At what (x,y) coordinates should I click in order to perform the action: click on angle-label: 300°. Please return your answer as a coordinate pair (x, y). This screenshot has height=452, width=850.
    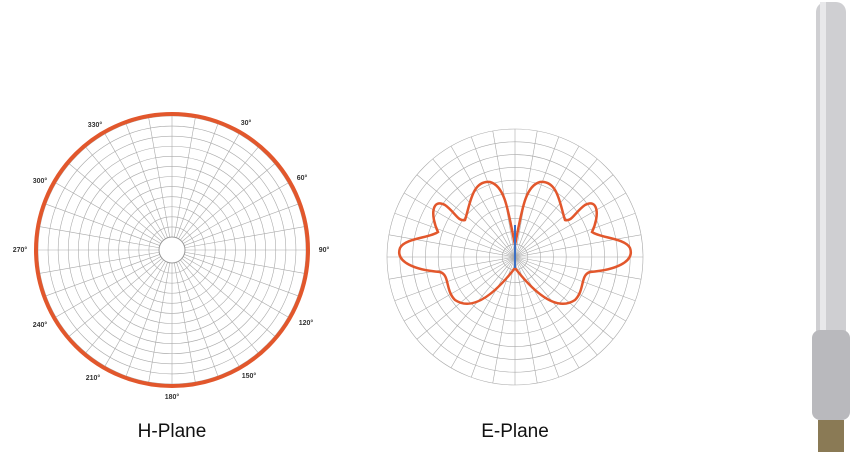
    Looking at the image, I should click on (40, 181).